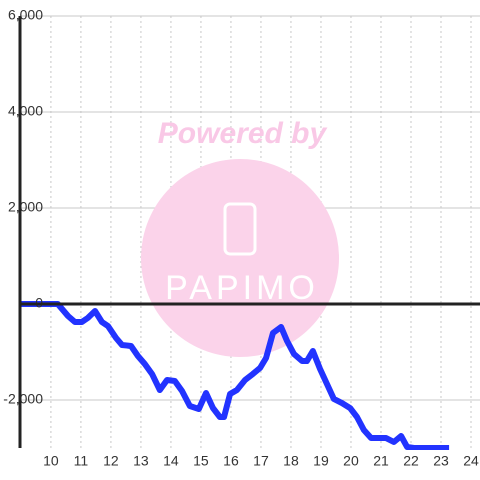 The image size is (480, 480). Describe the element at coordinates (381, 461) in the screenshot. I see `x-tick-label: 21` at that location.